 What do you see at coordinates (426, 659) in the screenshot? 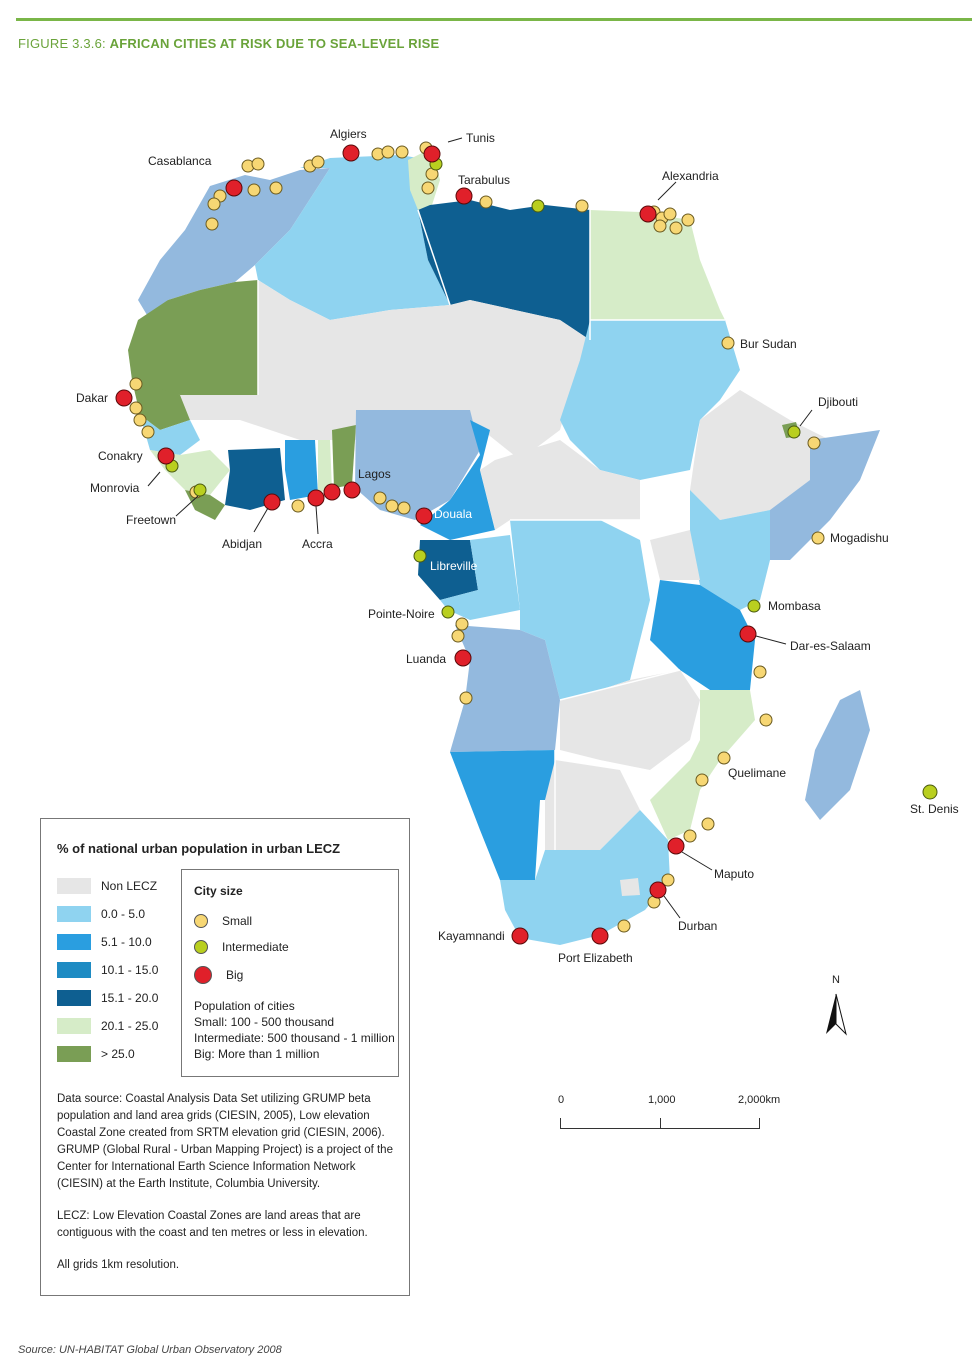
I see `city-label-luanda: Luanda` at bounding box center [426, 659].